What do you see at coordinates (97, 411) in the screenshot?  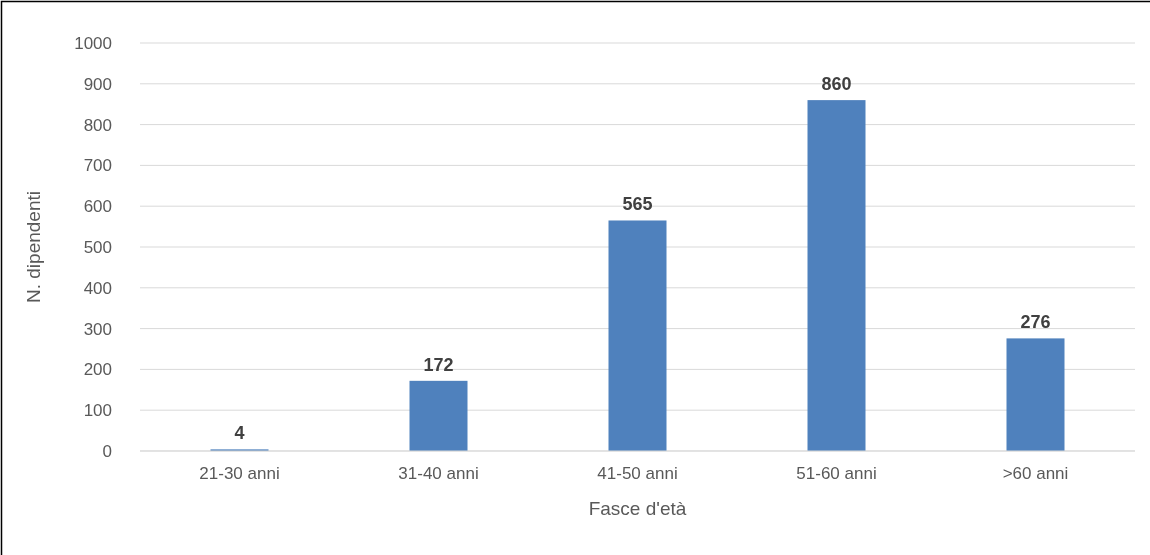 I see `y-tick-label: 100` at bounding box center [97, 411].